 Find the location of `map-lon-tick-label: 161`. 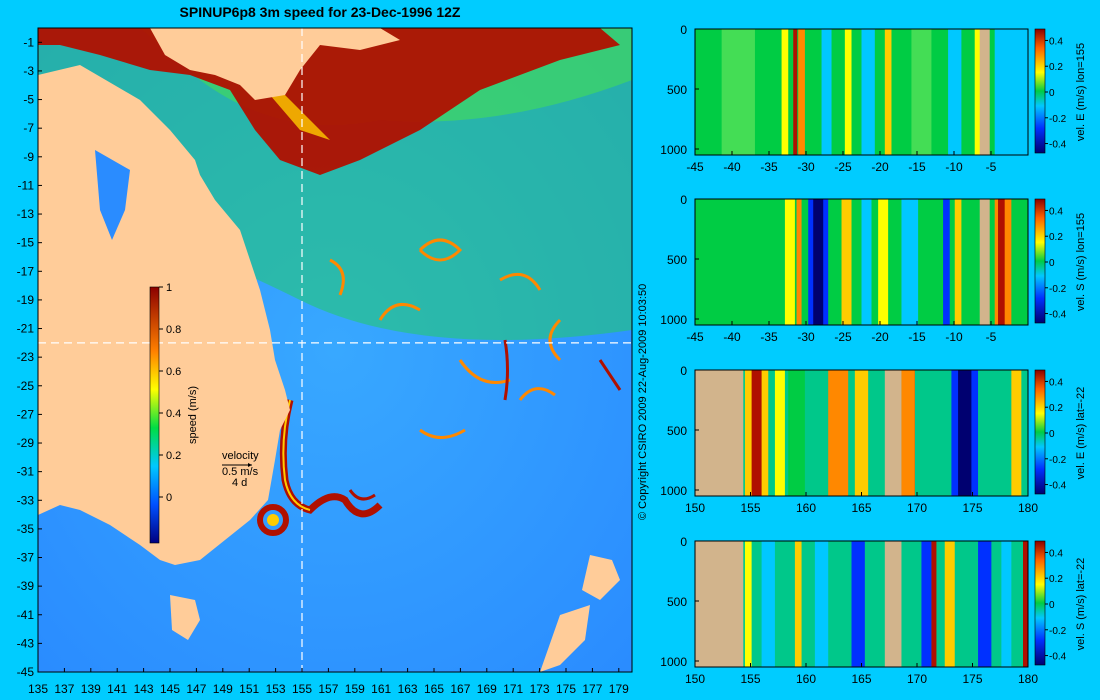

map-lon-tick-label: 161 is located at coordinates (381, 689).